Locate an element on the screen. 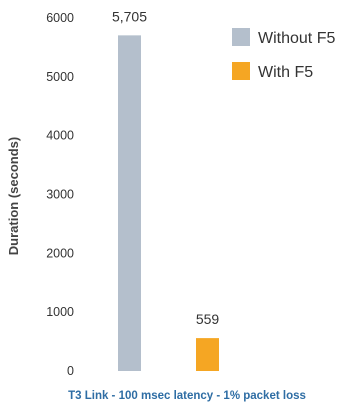 The width and height of the screenshot is (354, 412). y-tick-label: 6000 is located at coordinates (60, 18).